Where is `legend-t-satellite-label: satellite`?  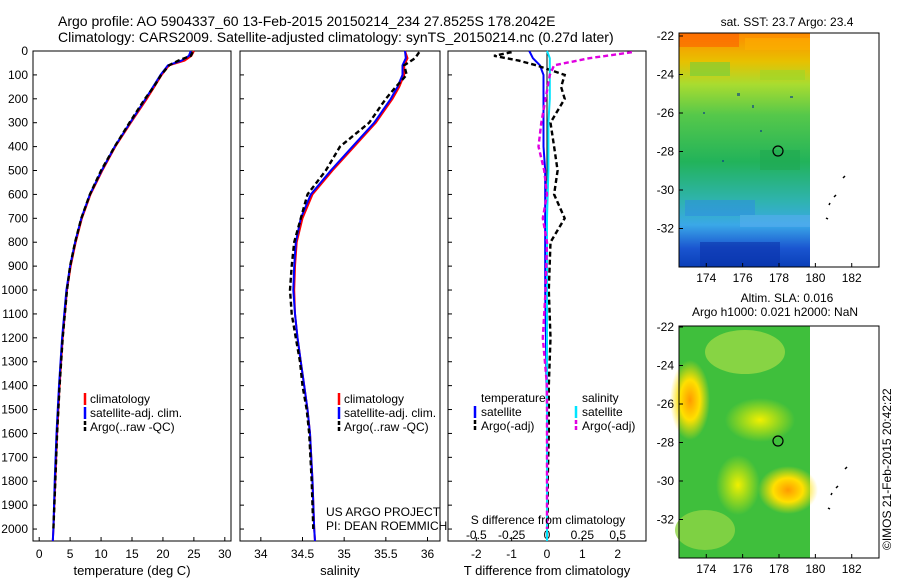
legend-t-satellite-label: satellite is located at coordinates (501, 412).